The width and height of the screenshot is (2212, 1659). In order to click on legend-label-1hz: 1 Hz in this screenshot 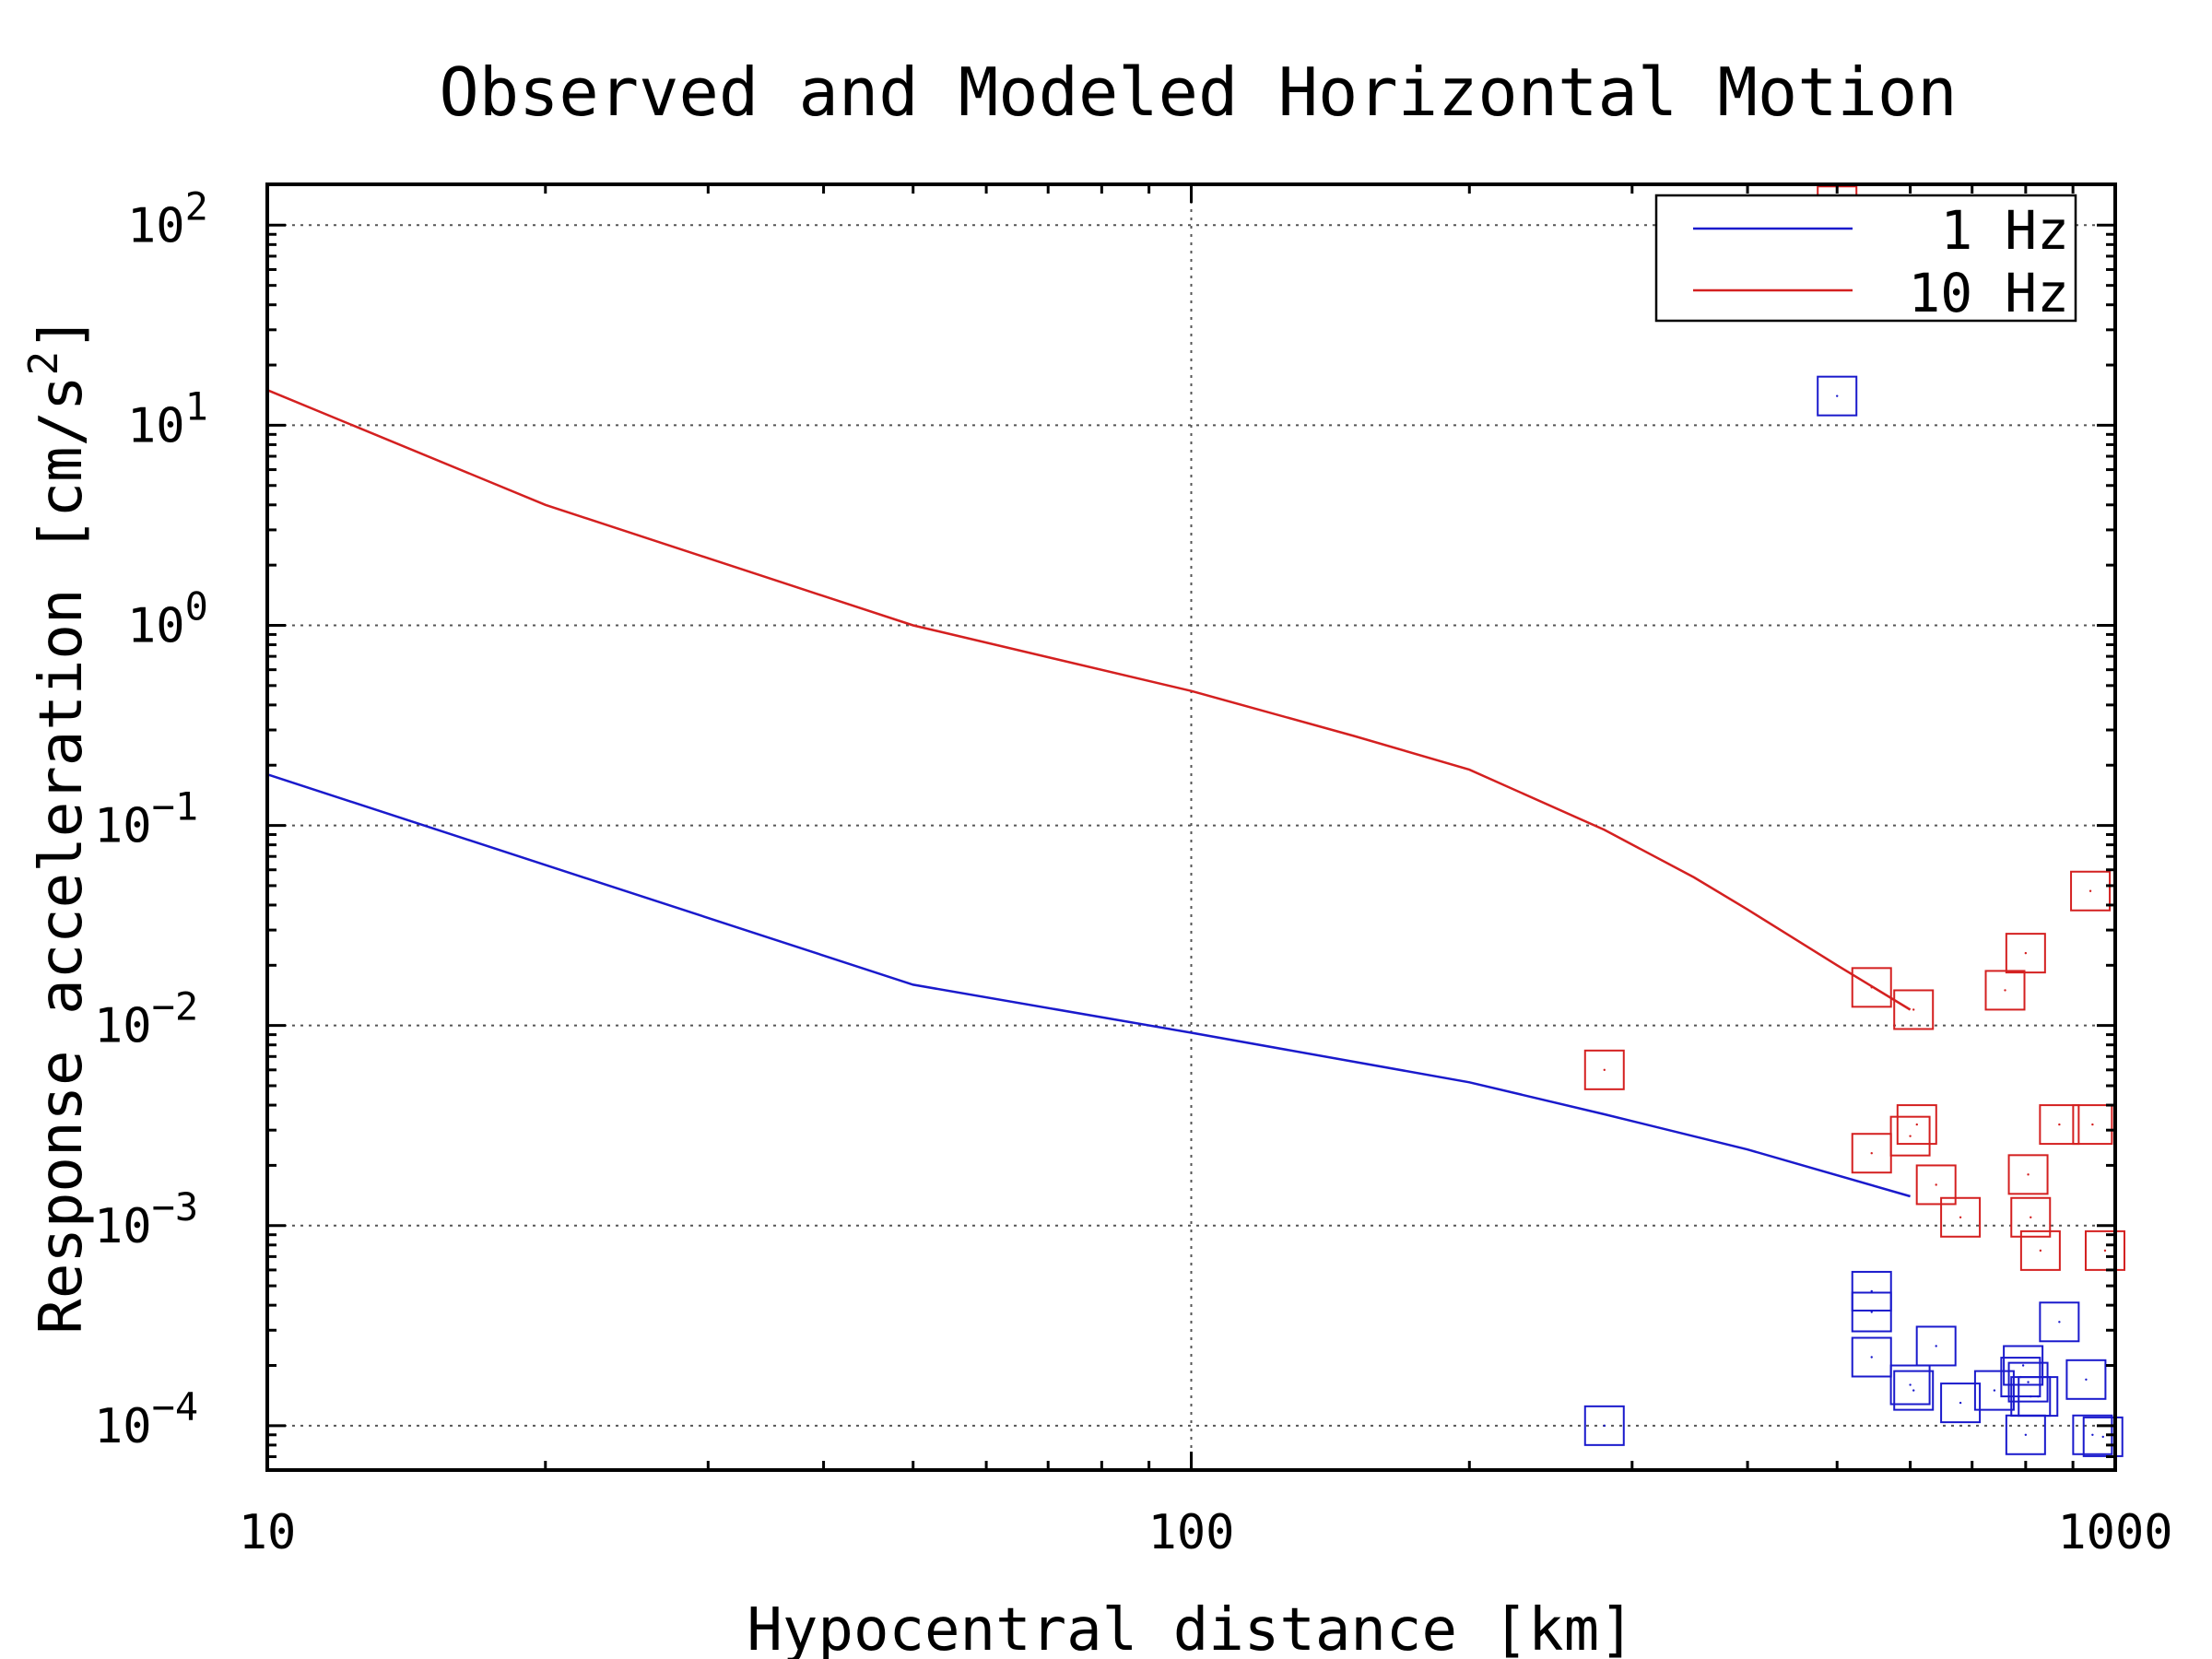, I will do `click(2004, 230)`.